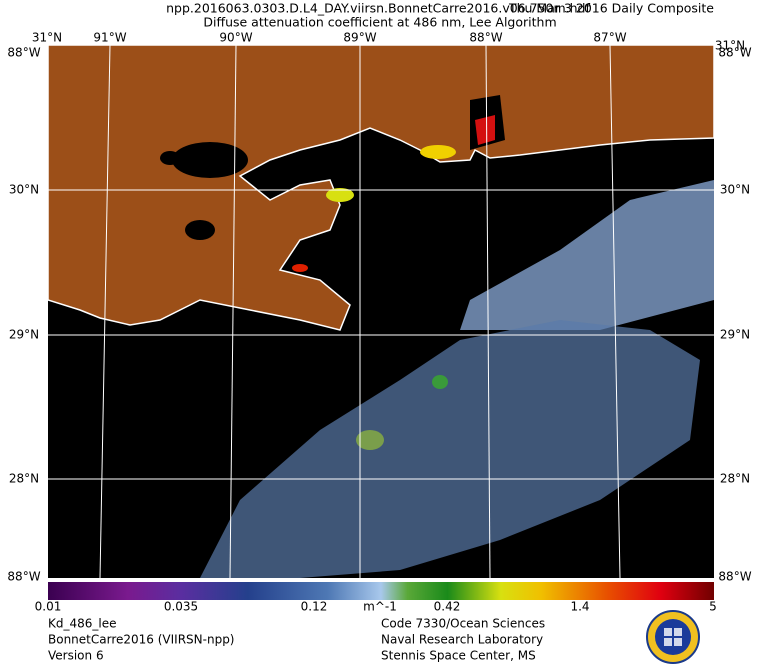 This screenshot has width=762, height=664. I want to click on footer-center: Naval Research Laboratory, so click(462, 640).